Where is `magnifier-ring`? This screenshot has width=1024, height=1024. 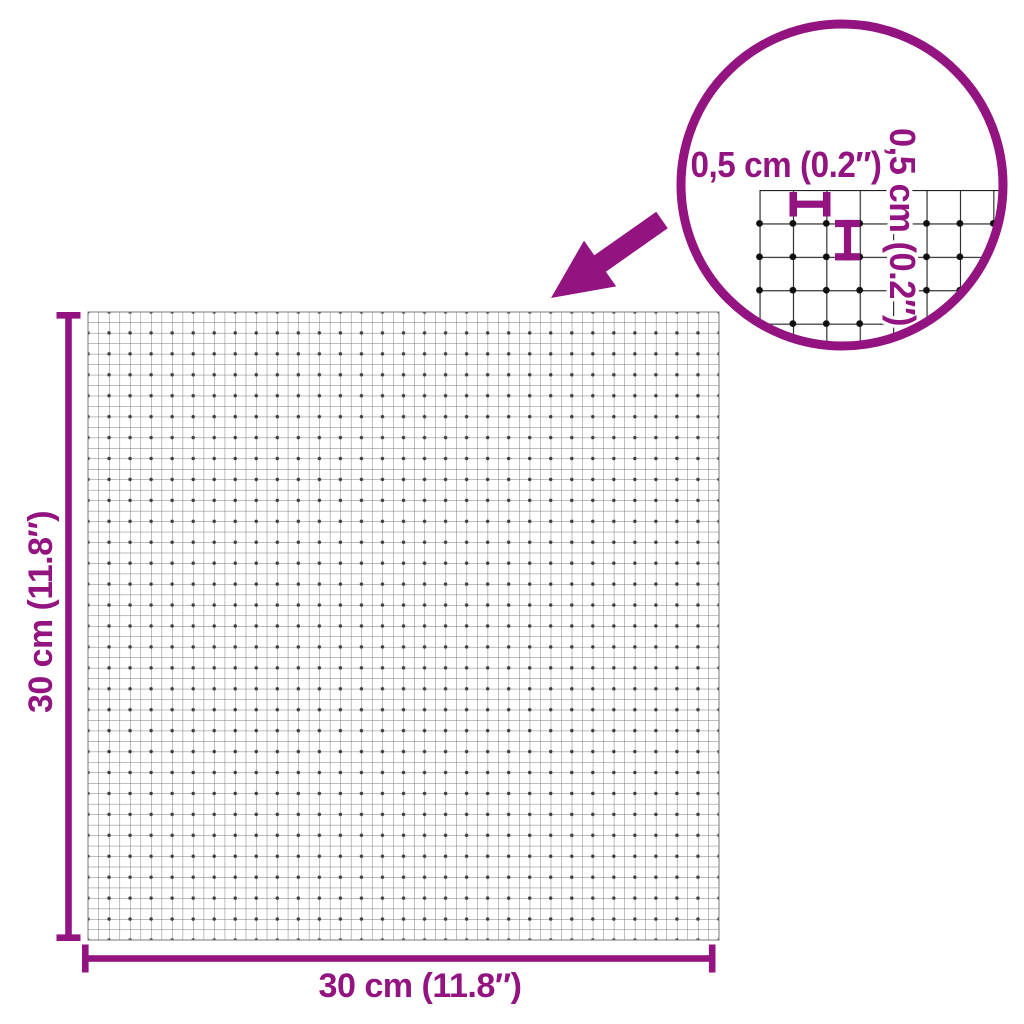 magnifier-ring is located at coordinates (842, 185).